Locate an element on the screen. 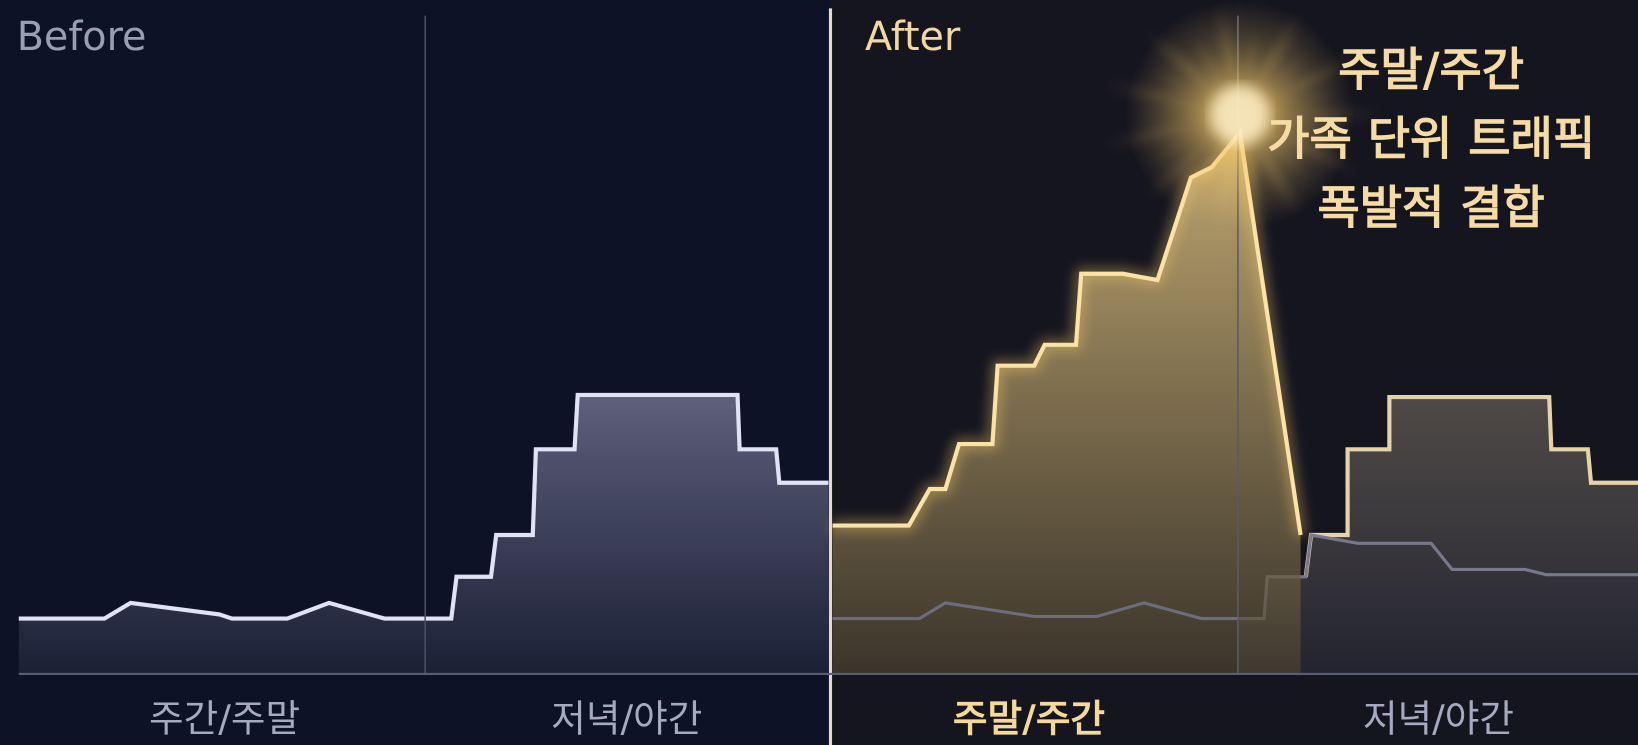 The width and height of the screenshot is (1638, 745). category-label: 주간/주말 is located at coordinates (224, 718).